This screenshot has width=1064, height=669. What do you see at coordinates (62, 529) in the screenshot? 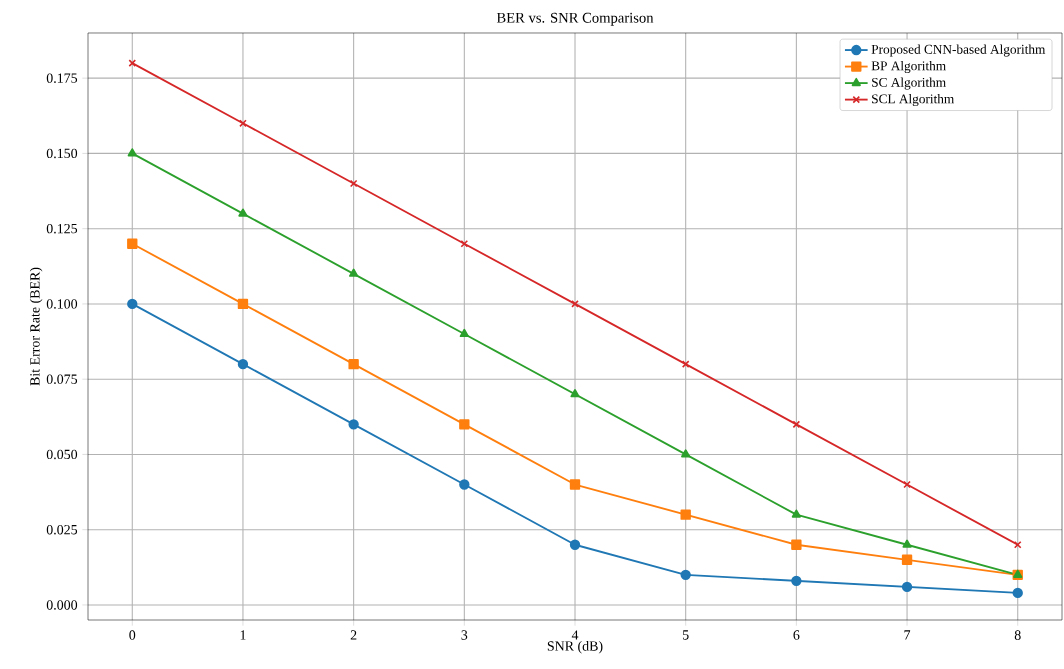
I see `y-tick-label: 0.025` at bounding box center [62, 529].